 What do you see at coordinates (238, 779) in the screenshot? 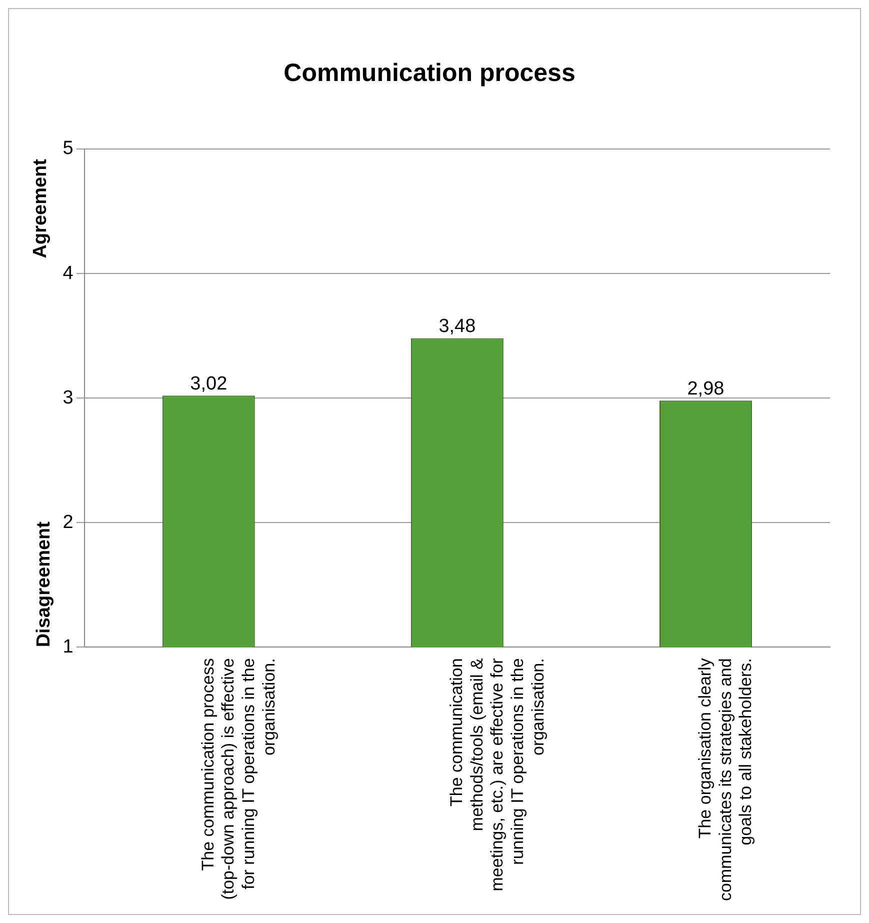
I see `x-tick-label: The communication process (top-down approach) is effective for running IT operations in the organisation.` at bounding box center [238, 779].